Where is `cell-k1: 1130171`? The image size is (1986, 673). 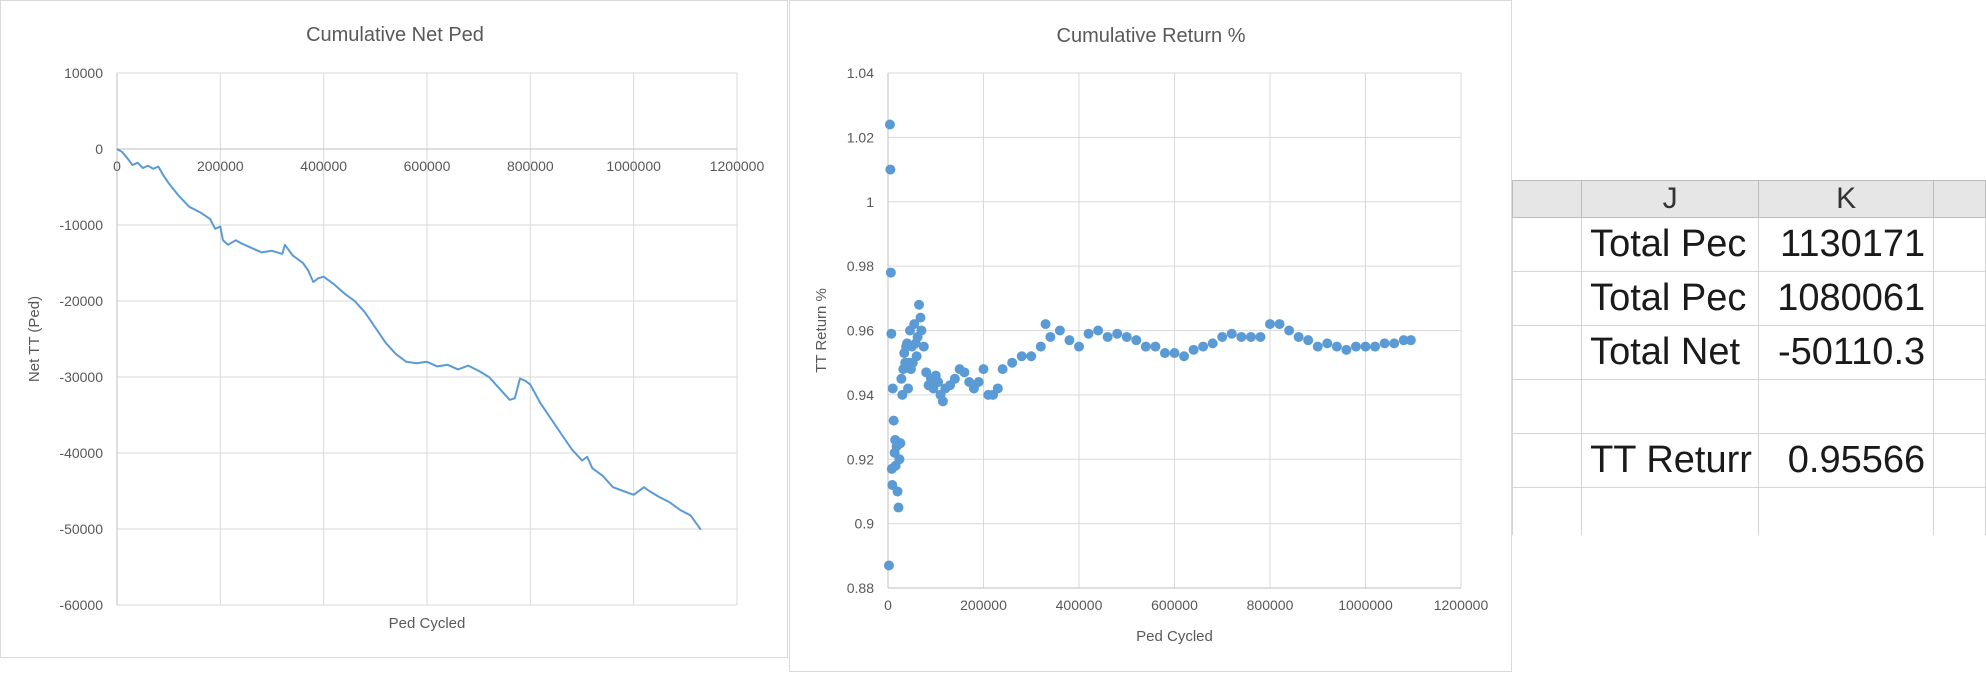
cell-k1: 1130171 is located at coordinates (1846, 244).